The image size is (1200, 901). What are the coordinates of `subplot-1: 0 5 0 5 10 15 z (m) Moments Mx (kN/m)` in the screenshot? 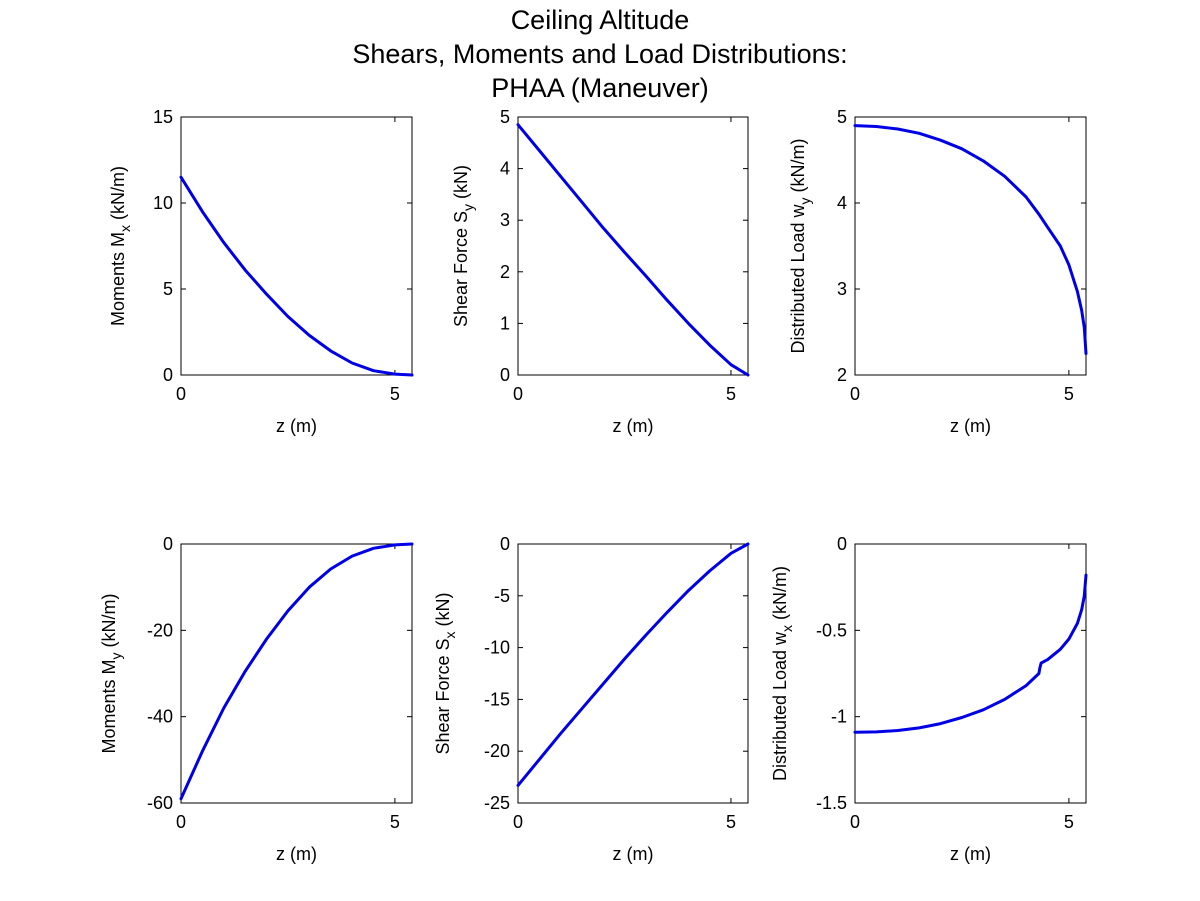 It's located at (261, 271).